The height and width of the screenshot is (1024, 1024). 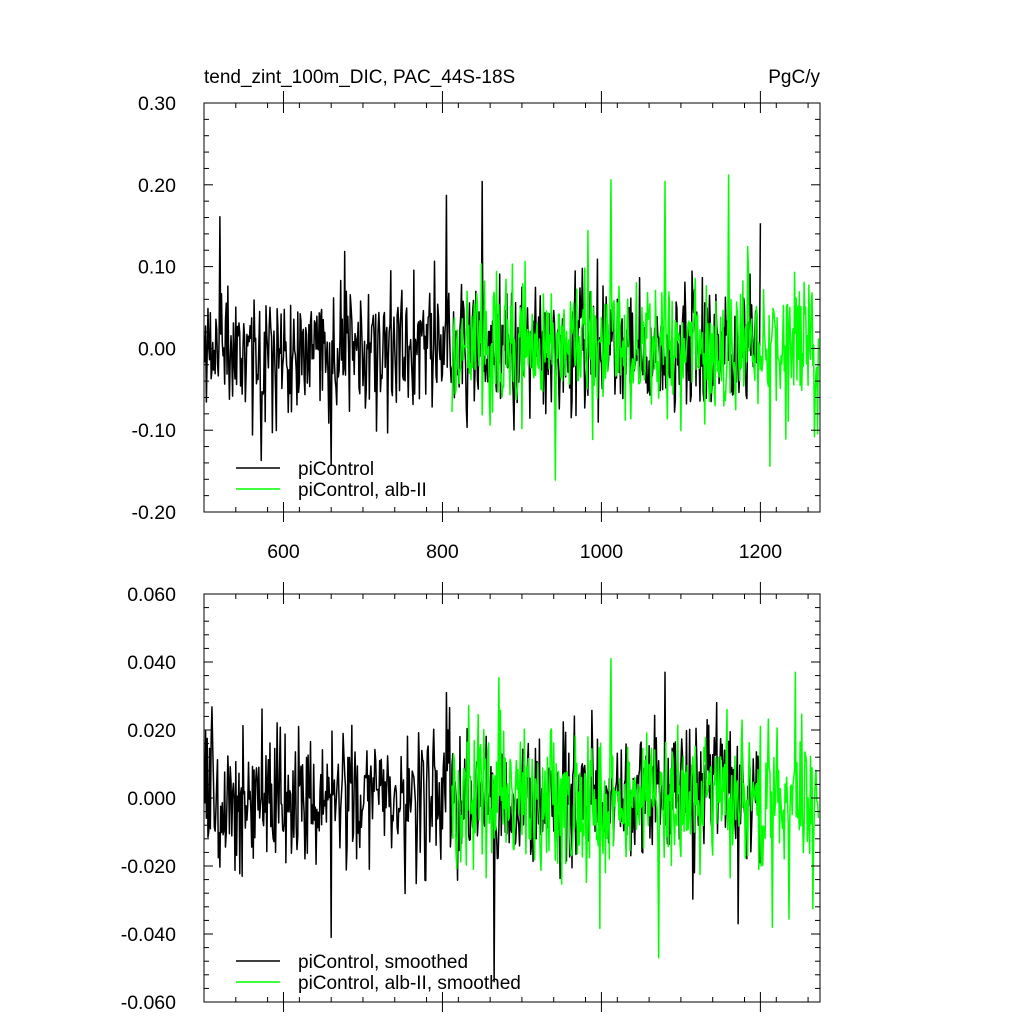 What do you see at coordinates (157, 349) in the screenshot?
I see `y-tick-label: 0.00` at bounding box center [157, 349].